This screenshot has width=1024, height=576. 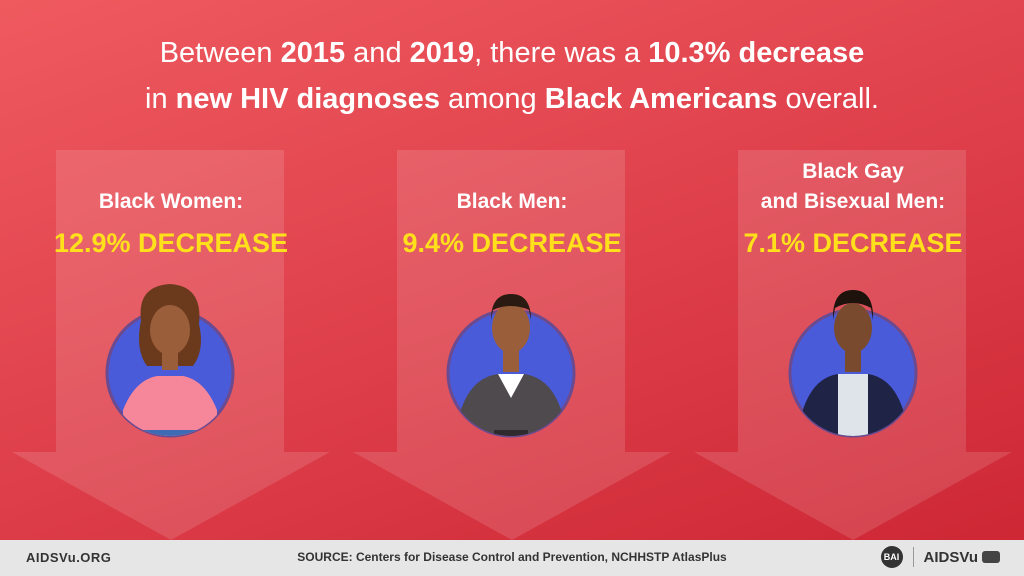 I want to click on headline-year-end: 2019, so click(x=442, y=53).